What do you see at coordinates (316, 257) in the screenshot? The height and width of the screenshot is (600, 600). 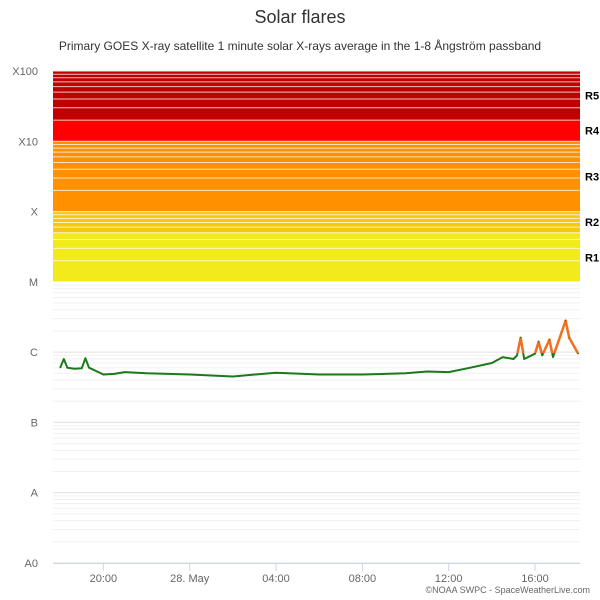 I see `band-r1` at bounding box center [316, 257].